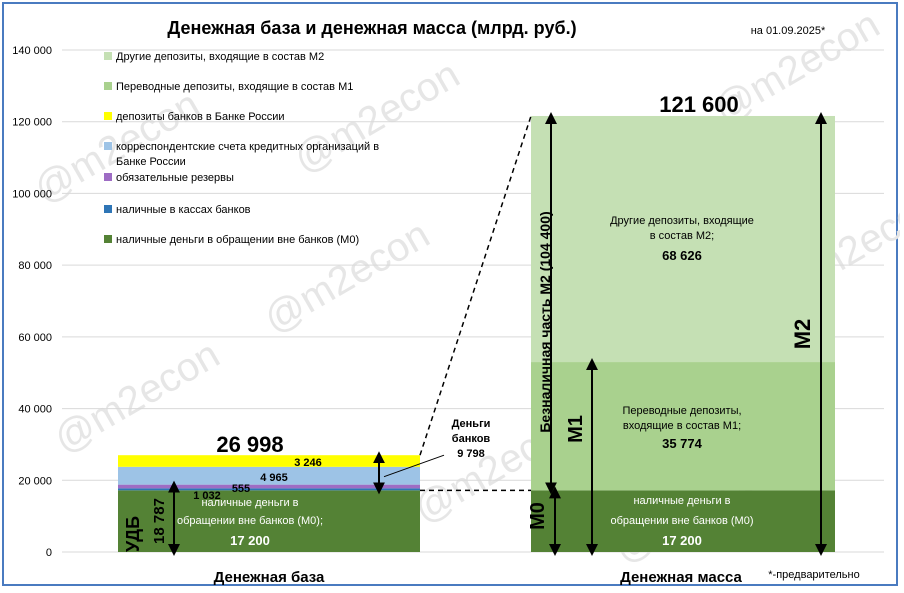 The height and width of the screenshot is (593, 904). Describe the element at coordinates (249, 503) in the screenshot. I see `label-base-m0-line1: наличные деньги в` at that location.